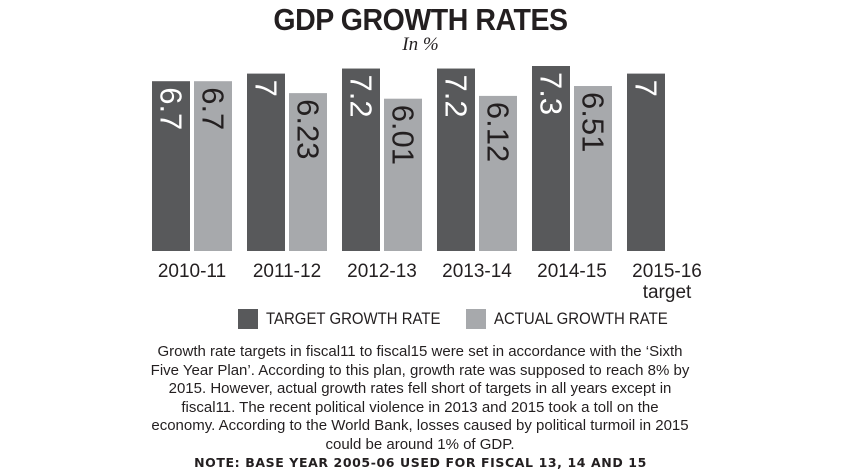 Image resolution: width=841 pixels, height=474 pixels. I want to click on bar-value-label: 6.12, so click(498, 132).